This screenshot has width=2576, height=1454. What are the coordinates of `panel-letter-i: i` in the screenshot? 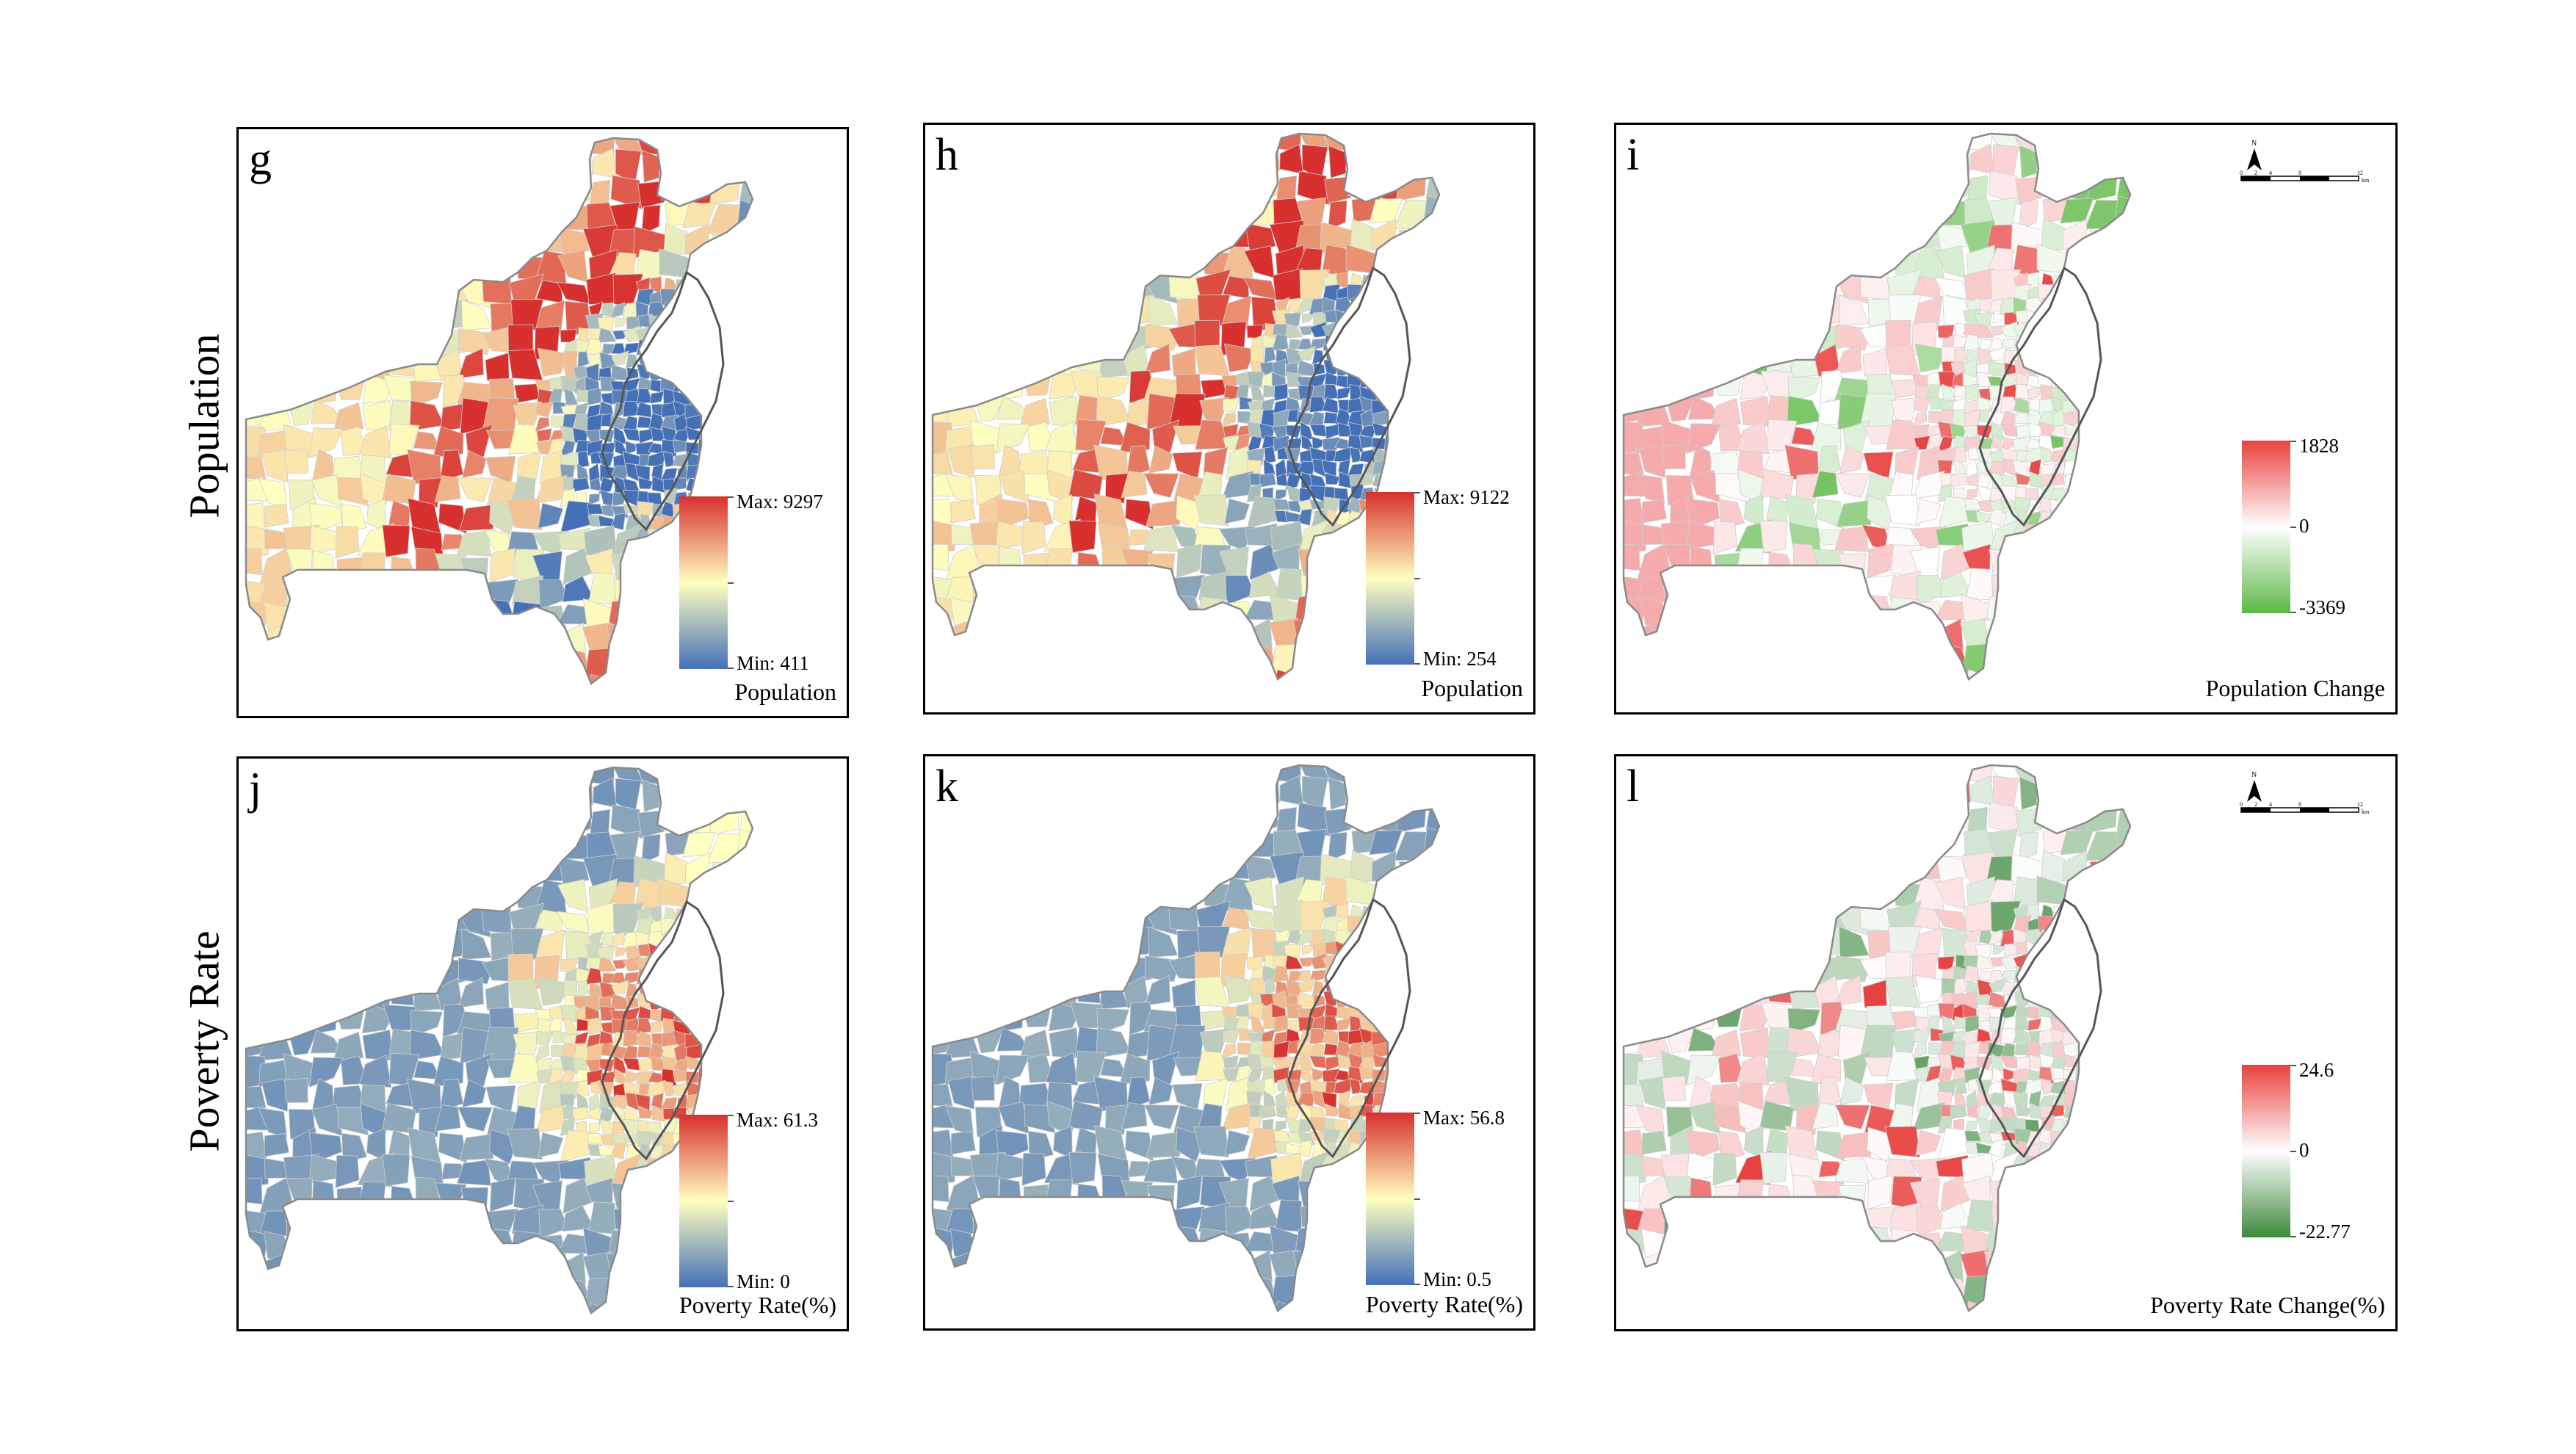 It's located at (1633, 155).